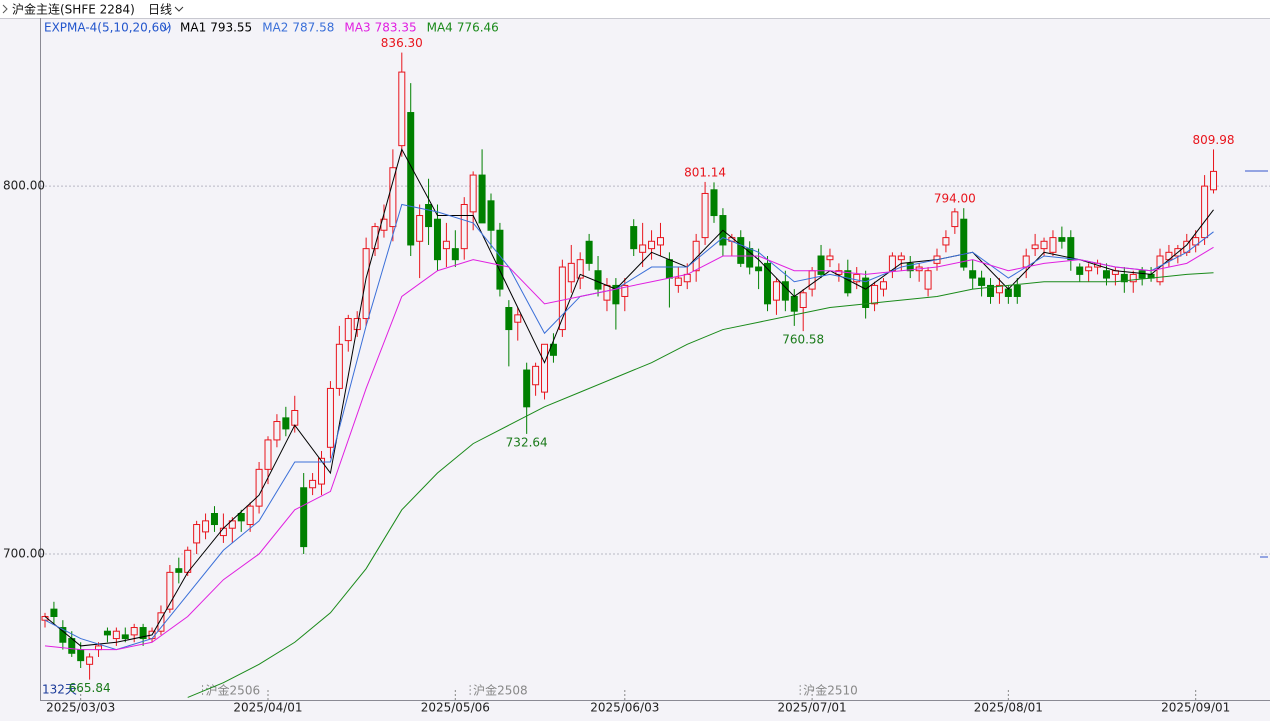  What do you see at coordinates (402, 43) in the screenshot?
I see `price-annotation: 836.30` at bounding box center [402, 43].